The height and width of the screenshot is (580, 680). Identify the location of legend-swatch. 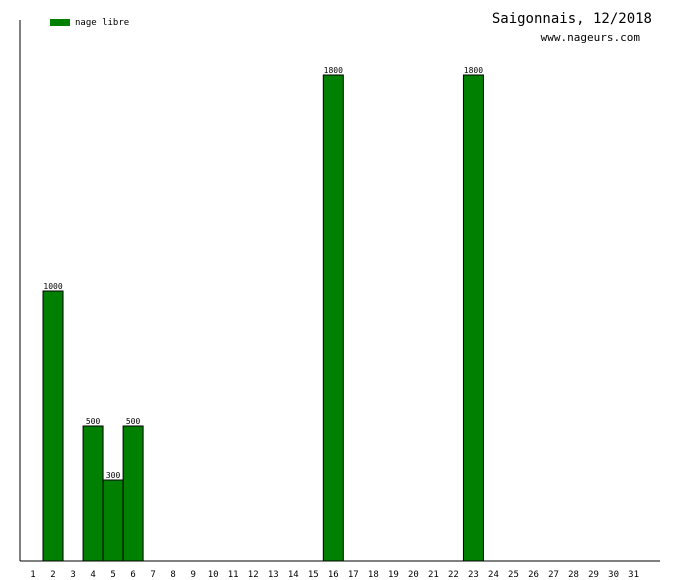
(60, 22).